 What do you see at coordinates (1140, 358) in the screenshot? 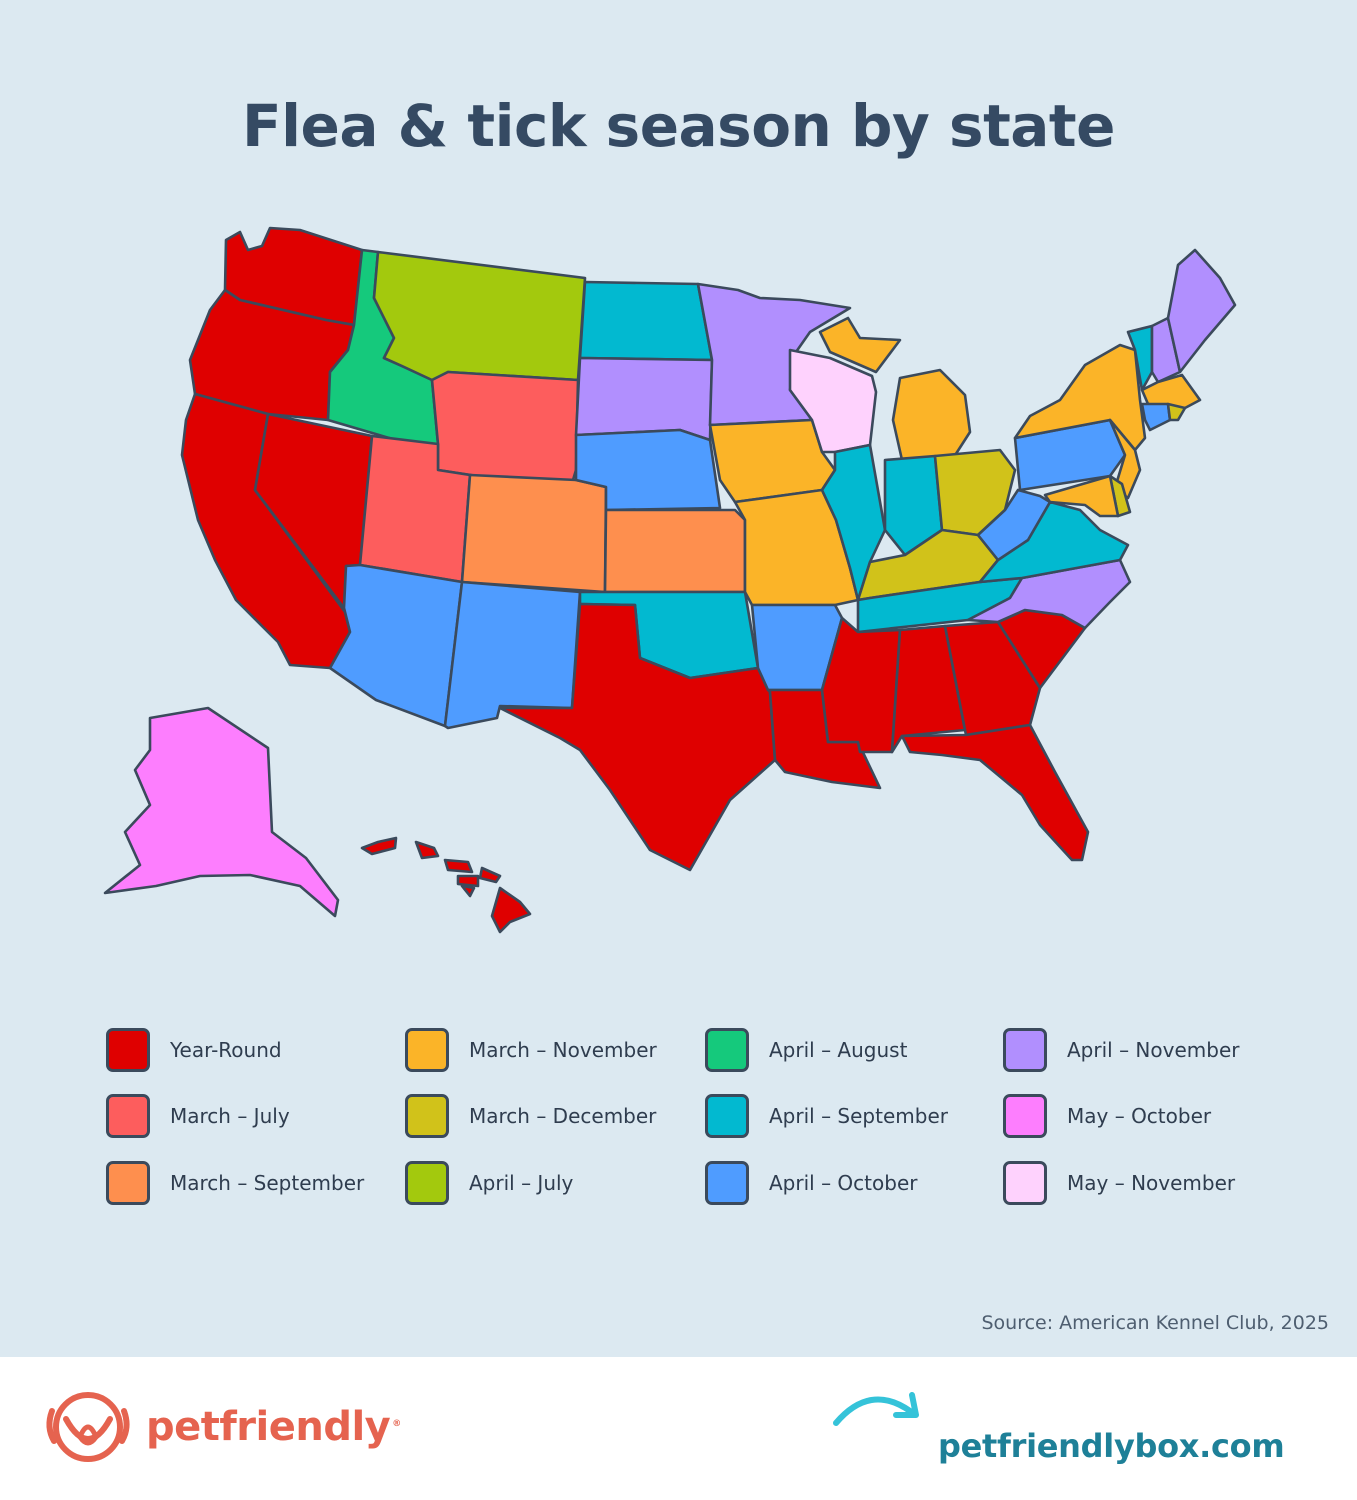
I see `state-vermont` at bounding box center [1140, 358].